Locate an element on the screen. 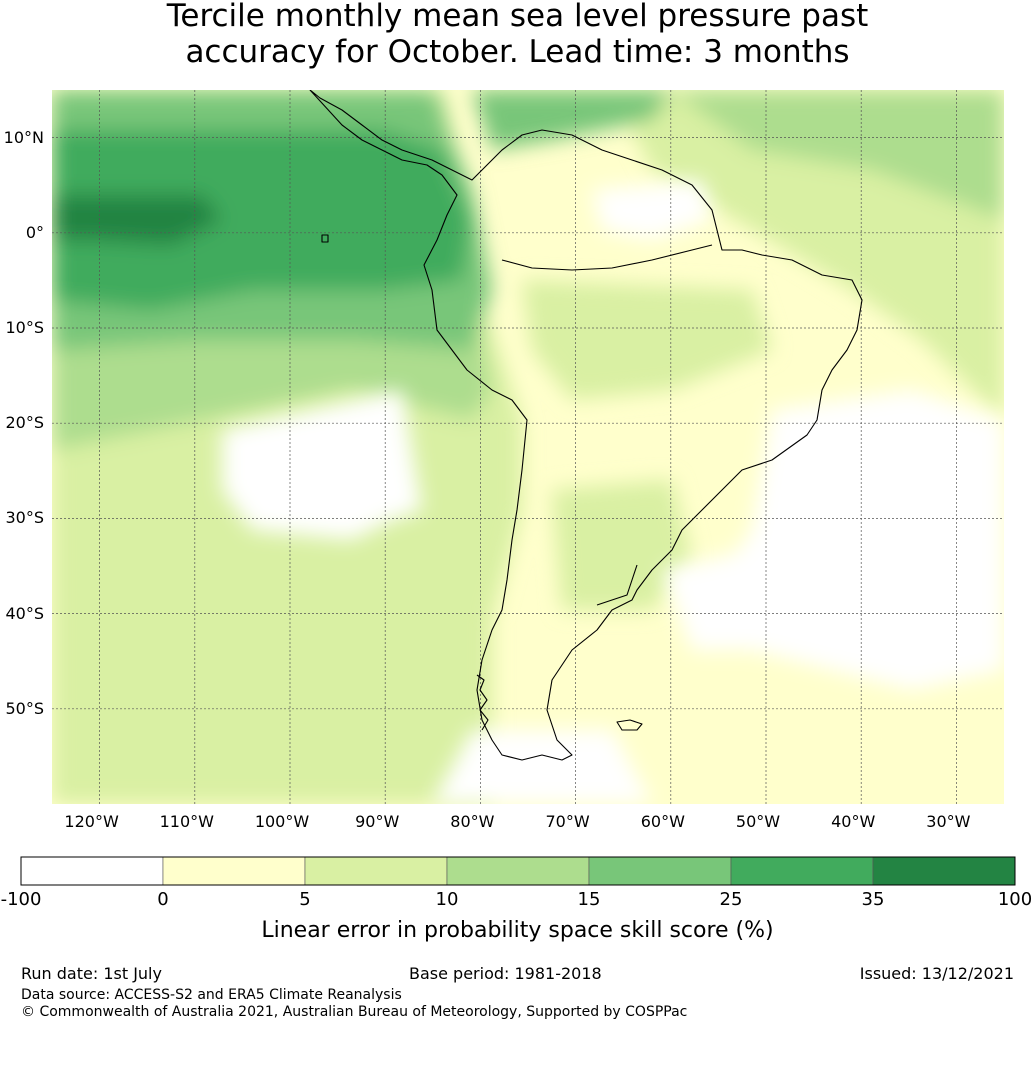  field-band-10-15-east is located at coordinates (838, 155).